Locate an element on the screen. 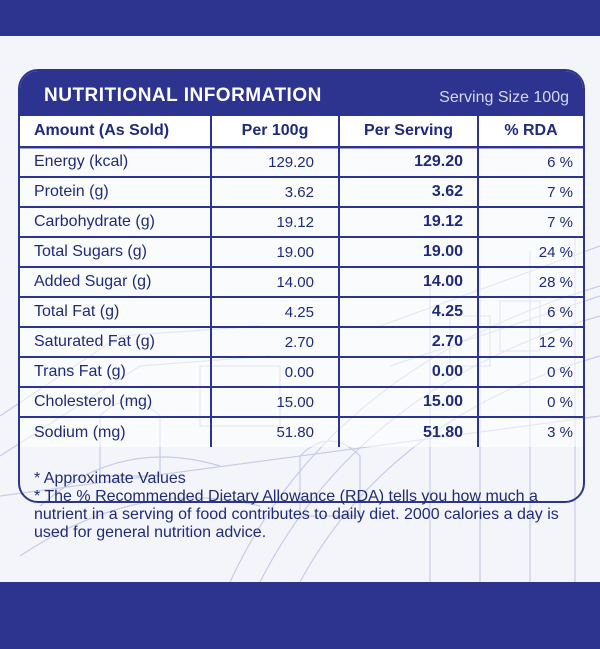  nutrient-name: Protein (g) is located at coordinates (116, 192).